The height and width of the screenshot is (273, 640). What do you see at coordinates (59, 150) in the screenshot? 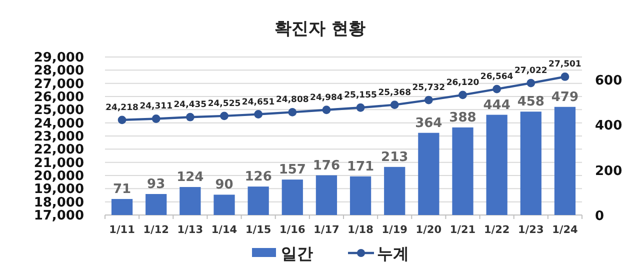
I see `y-tick-label: 22,000` at bounding box center [59, 150].